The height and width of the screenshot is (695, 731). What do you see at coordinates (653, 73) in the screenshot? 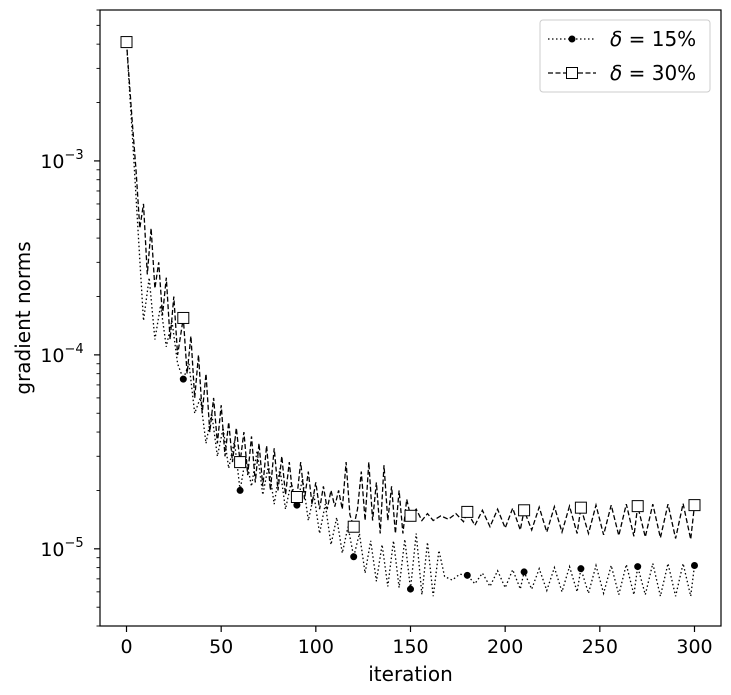
I see `legend-label: δ = 30%` at bounding box center [653, 73].